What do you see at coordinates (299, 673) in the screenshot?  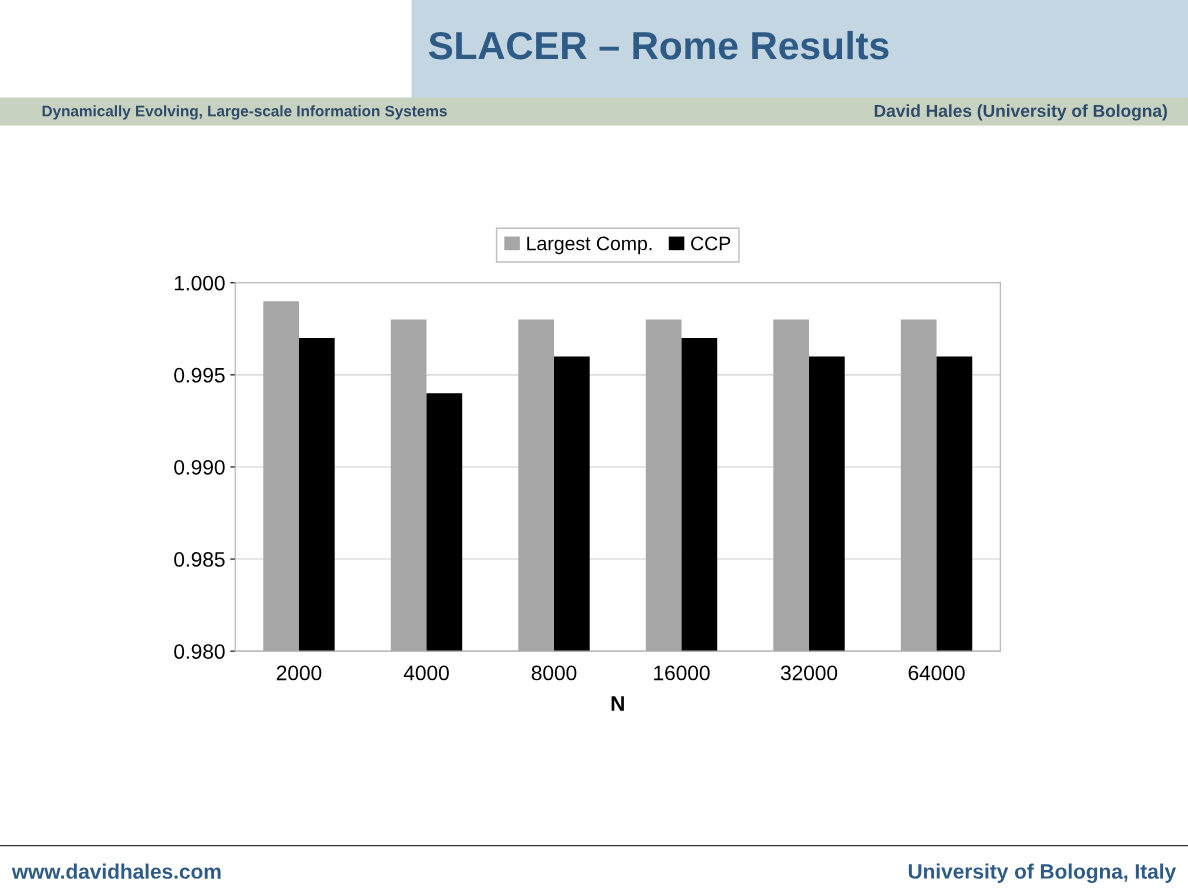 I see `x-tick-label: 2000` at bounding box center [299, 673].